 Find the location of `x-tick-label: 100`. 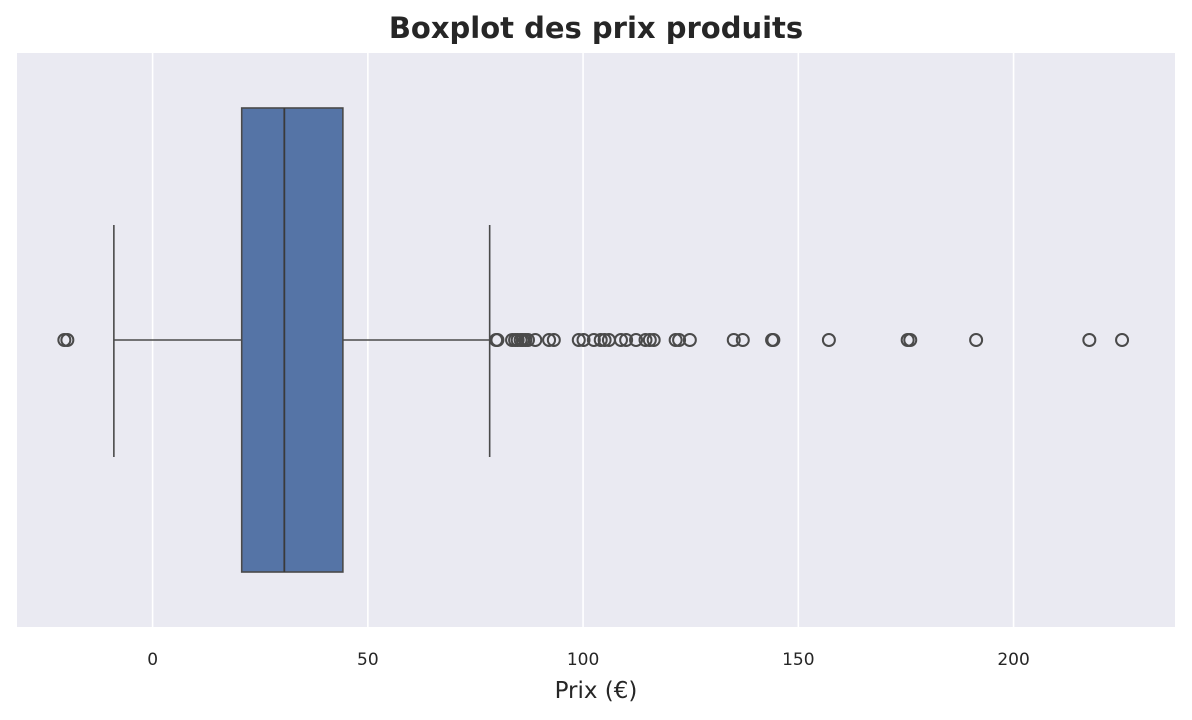

x-tick-label: 100 is located at coordinates (583, 660).